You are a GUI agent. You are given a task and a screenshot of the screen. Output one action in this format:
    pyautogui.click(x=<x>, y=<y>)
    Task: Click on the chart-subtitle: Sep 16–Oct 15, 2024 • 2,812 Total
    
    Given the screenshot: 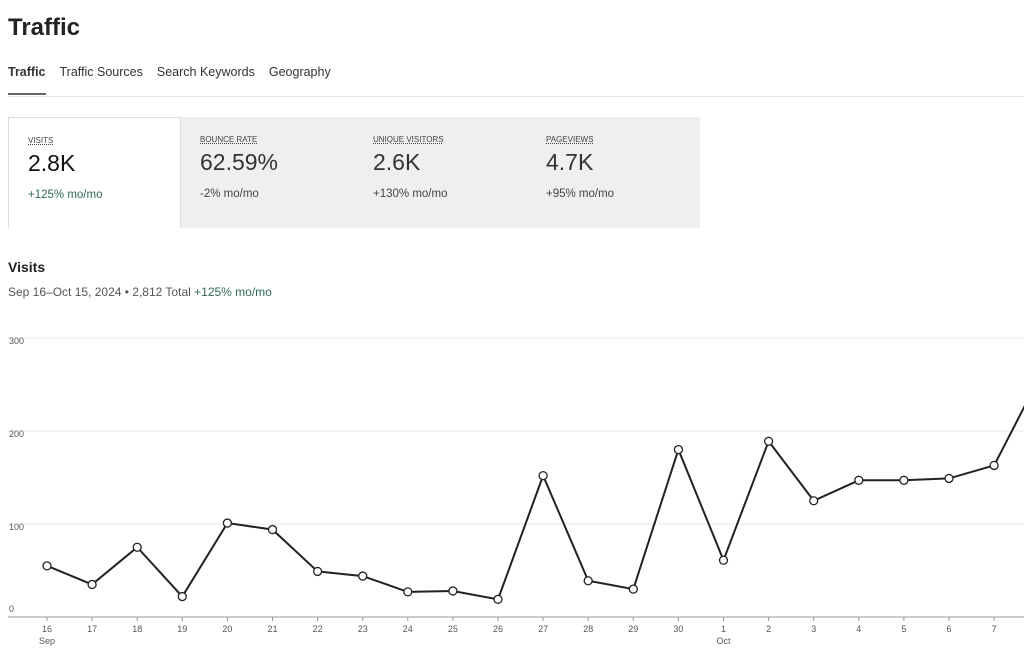 What is the action you would take?
    pyautogui.click(x=99, y=292)
    